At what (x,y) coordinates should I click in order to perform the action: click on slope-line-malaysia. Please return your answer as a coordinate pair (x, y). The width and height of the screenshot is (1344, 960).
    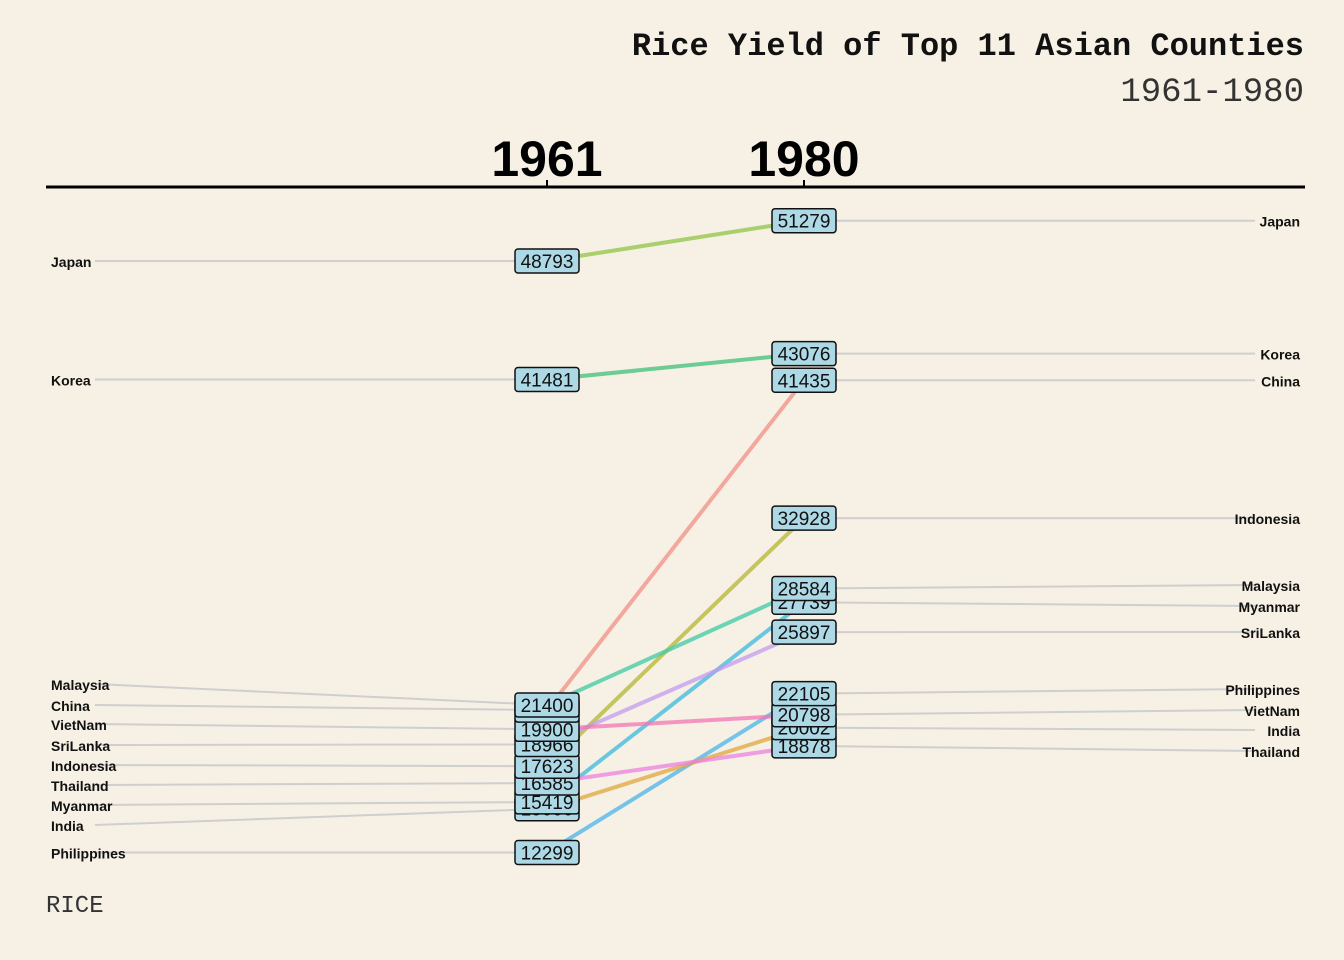
    Looking at the image, I should click on (675, 646).